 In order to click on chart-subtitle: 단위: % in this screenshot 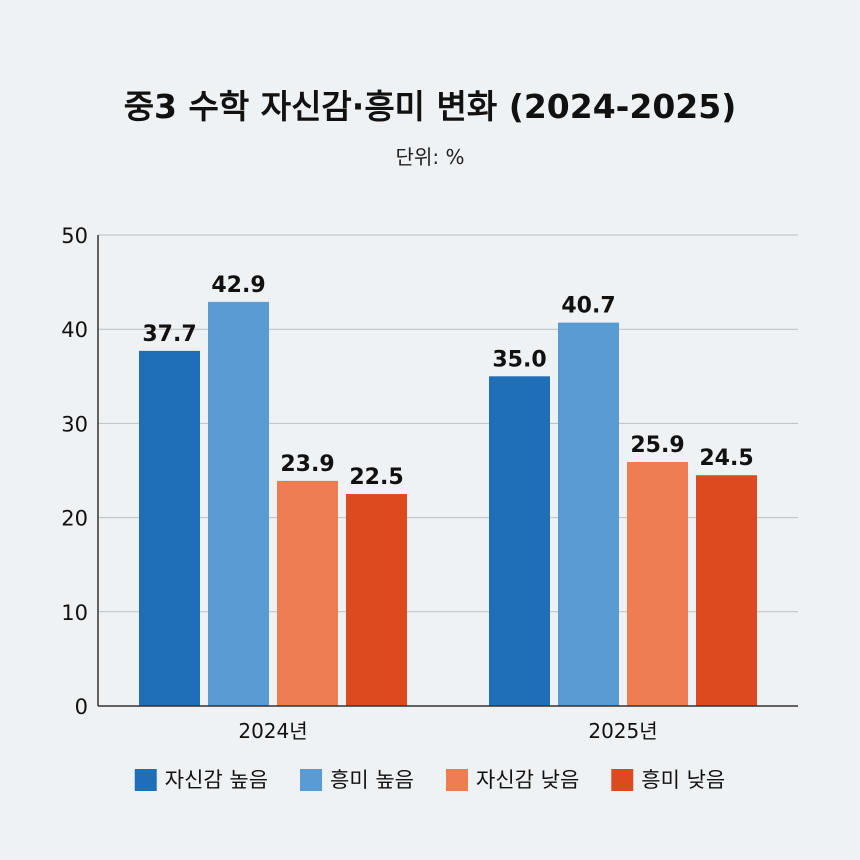, I will do `click(430, 157)`.